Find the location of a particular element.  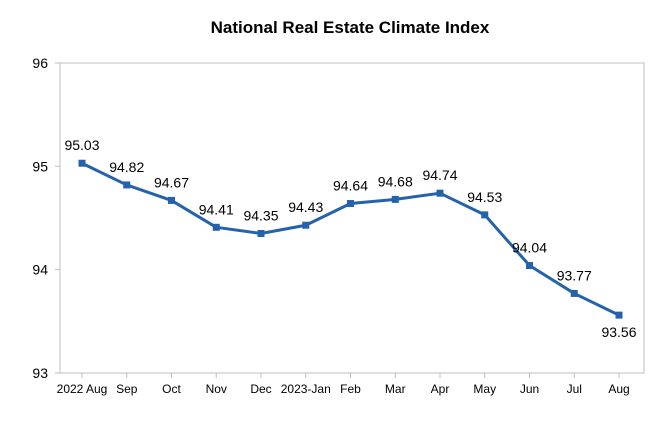

x-tick-label: 2022 Aug is located at coordinates (82, 389).